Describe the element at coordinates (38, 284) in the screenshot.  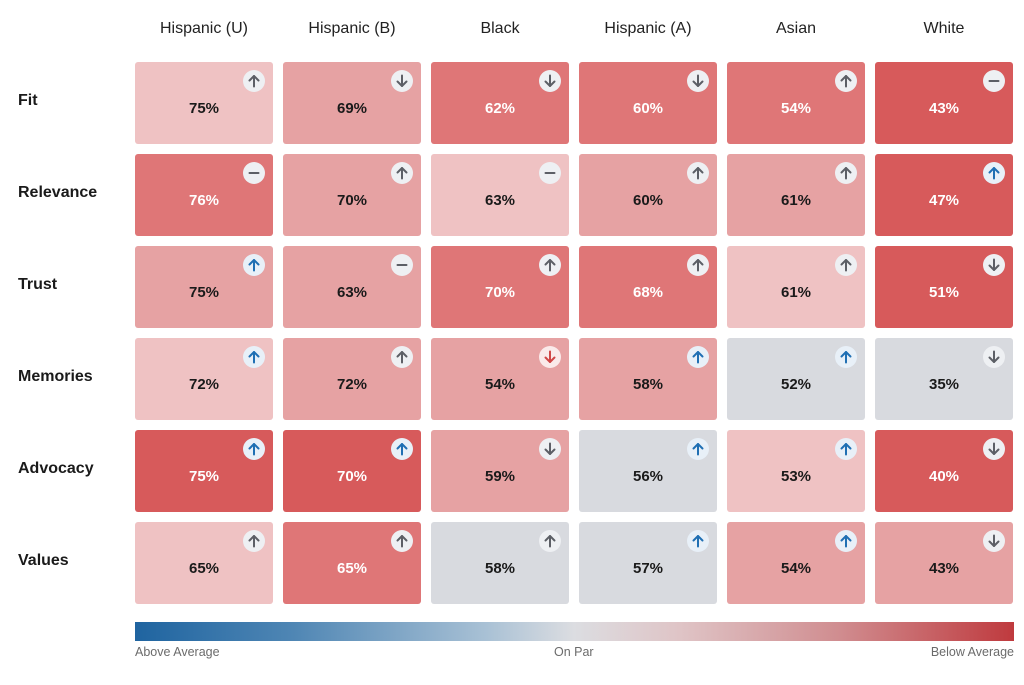
I see `row-label: Trust` at that location.